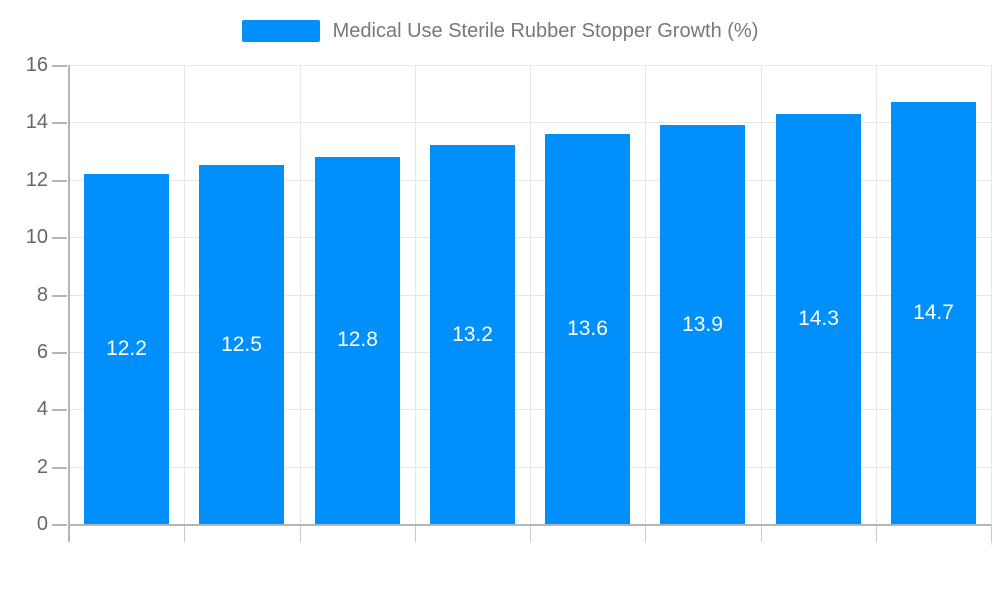  I want to click on x-axis-line, so click(530, 525).